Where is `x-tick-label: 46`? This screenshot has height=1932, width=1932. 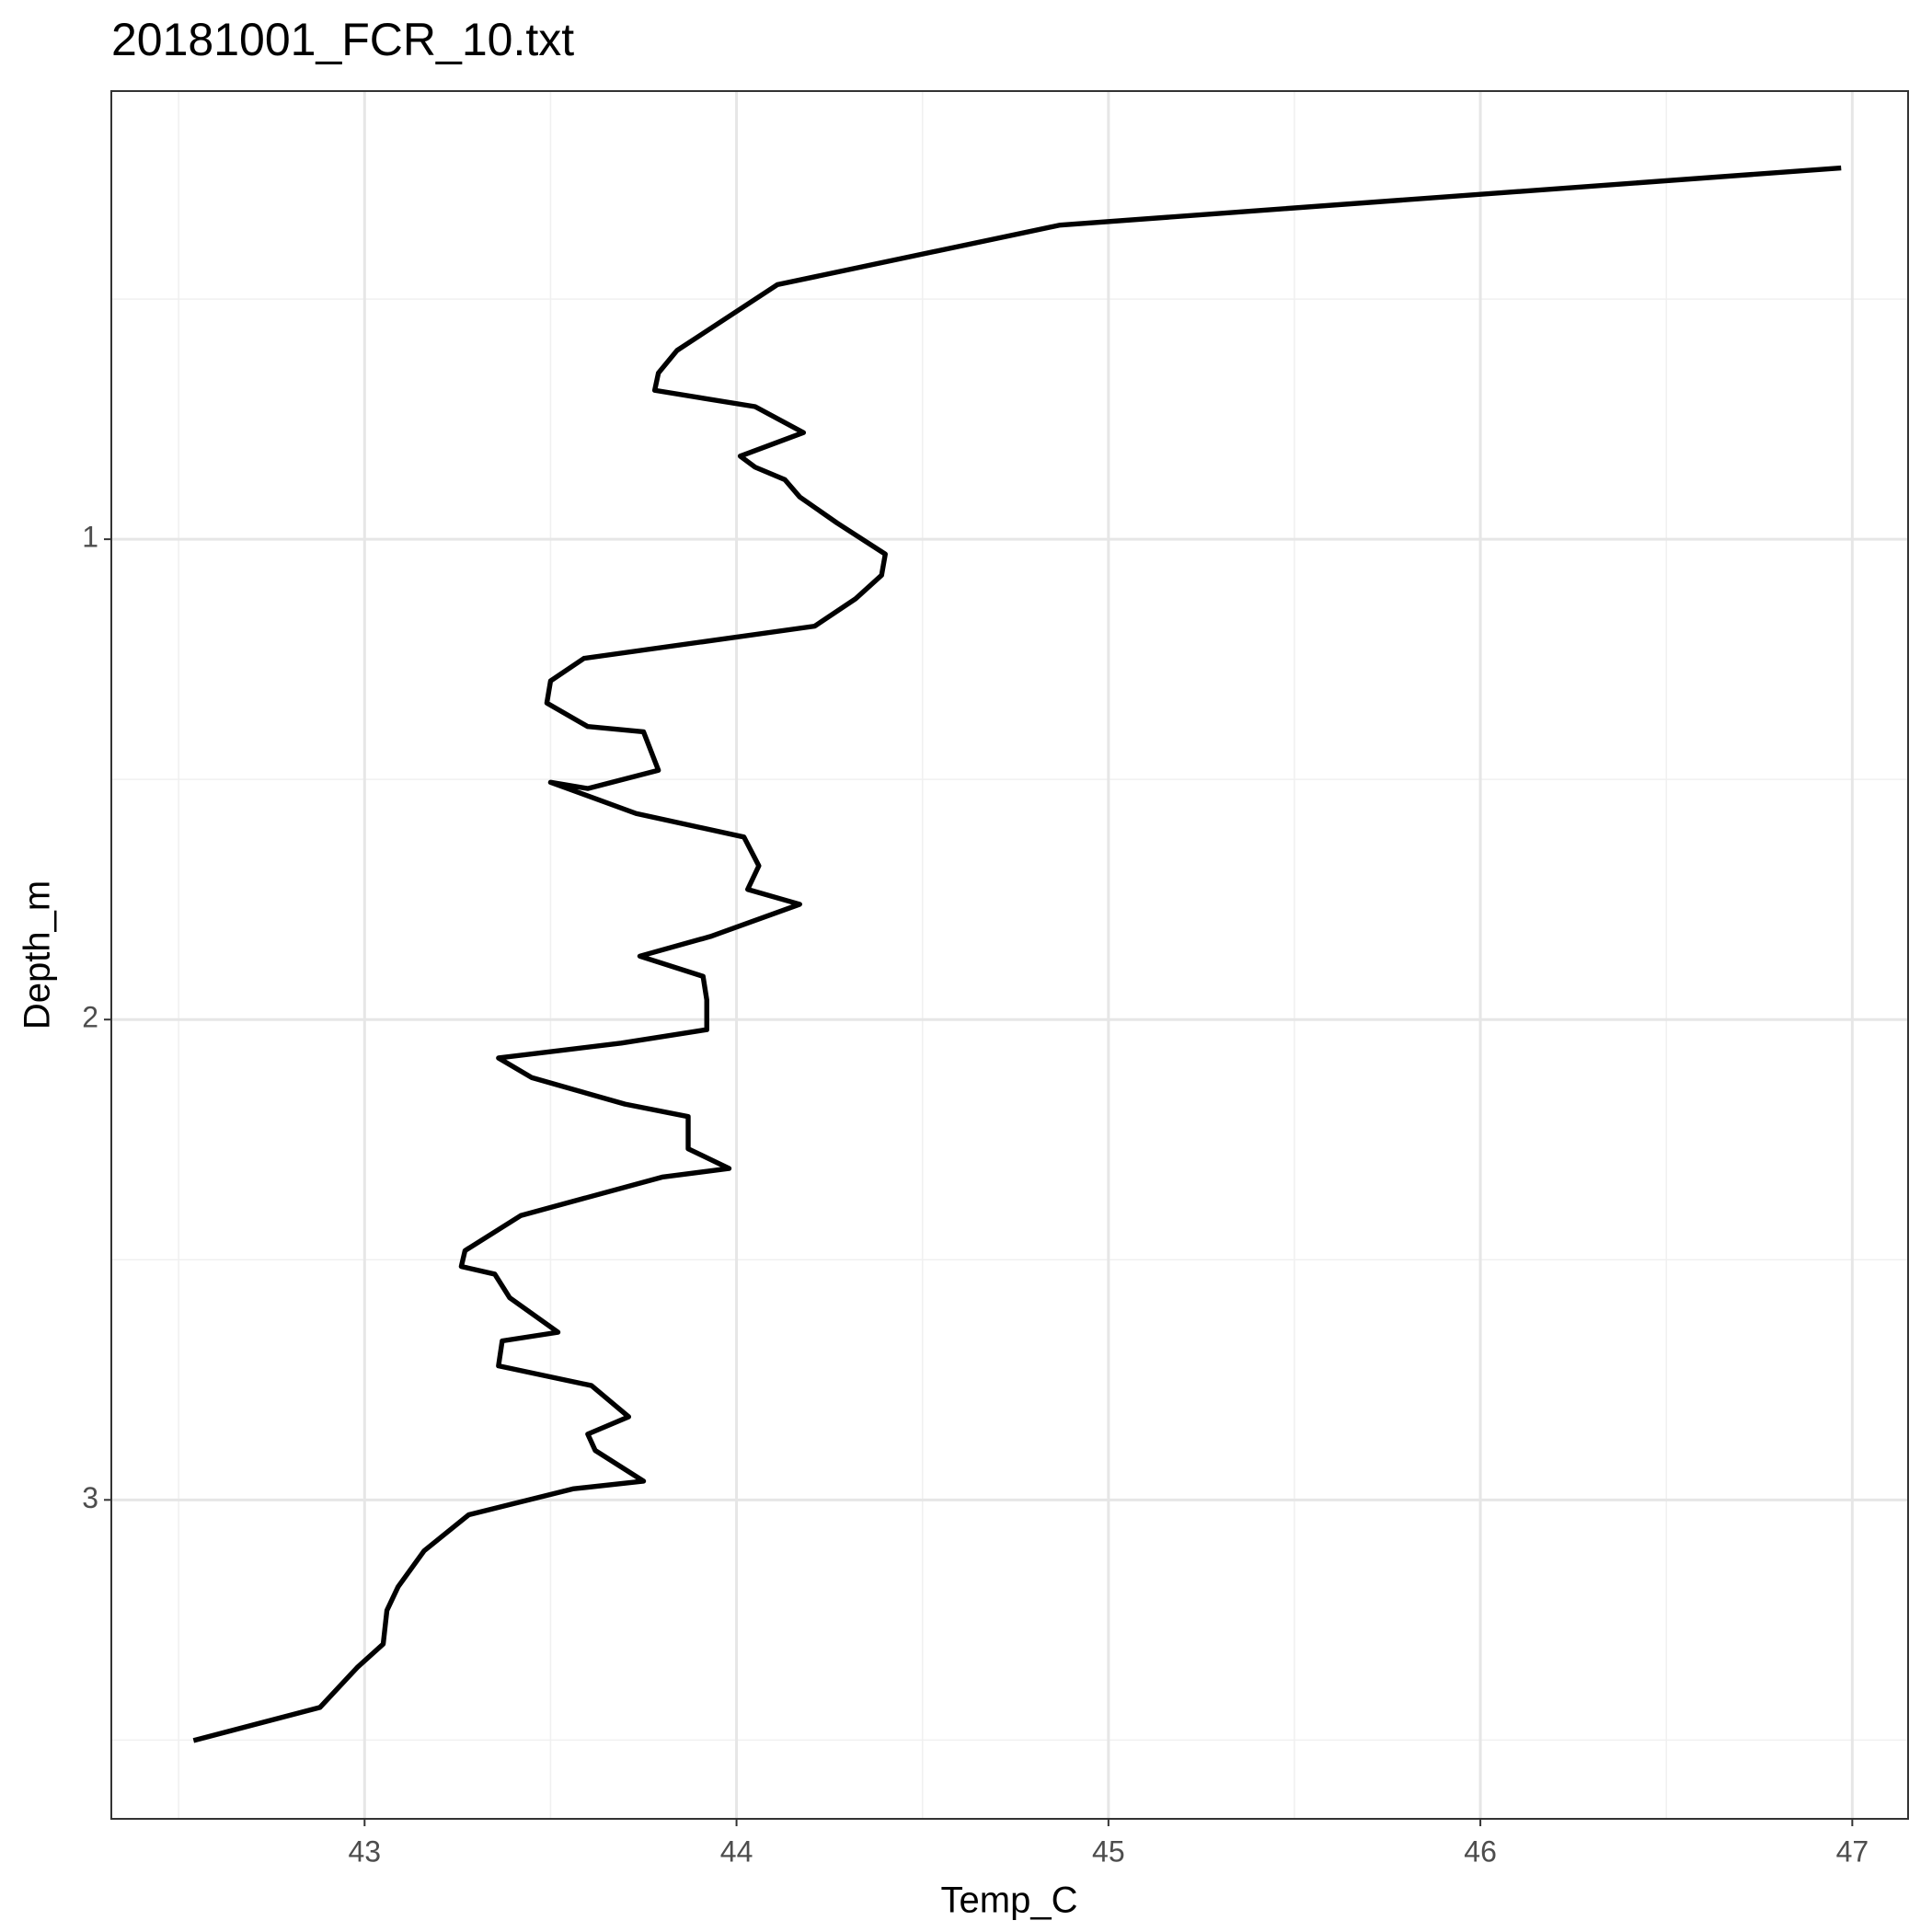 x-tick-label: 46 is located at coordinates (1480, 1851).